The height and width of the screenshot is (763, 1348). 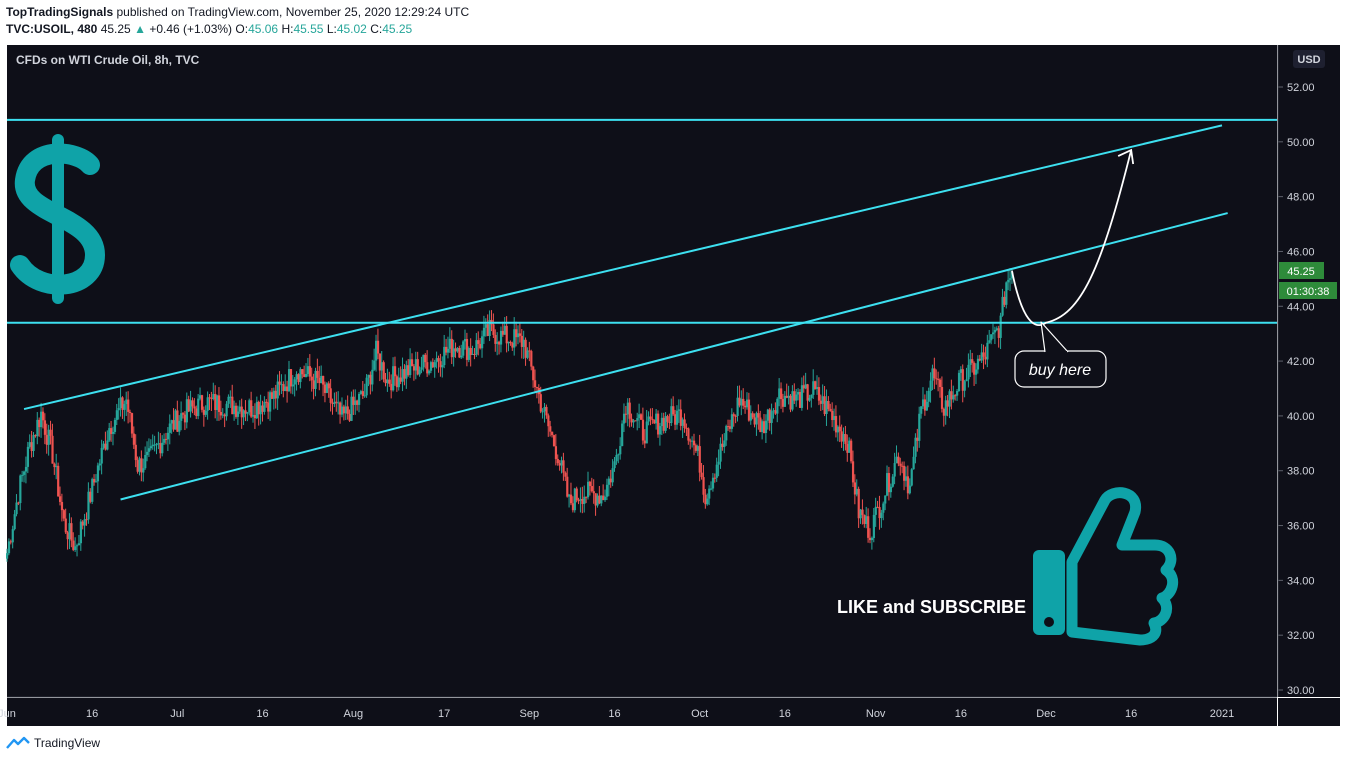 What do you see at coordinates (1301, 527) in the screenshot?
I see `price-tick-label: 36.00` at bounding box center [1301, 527].